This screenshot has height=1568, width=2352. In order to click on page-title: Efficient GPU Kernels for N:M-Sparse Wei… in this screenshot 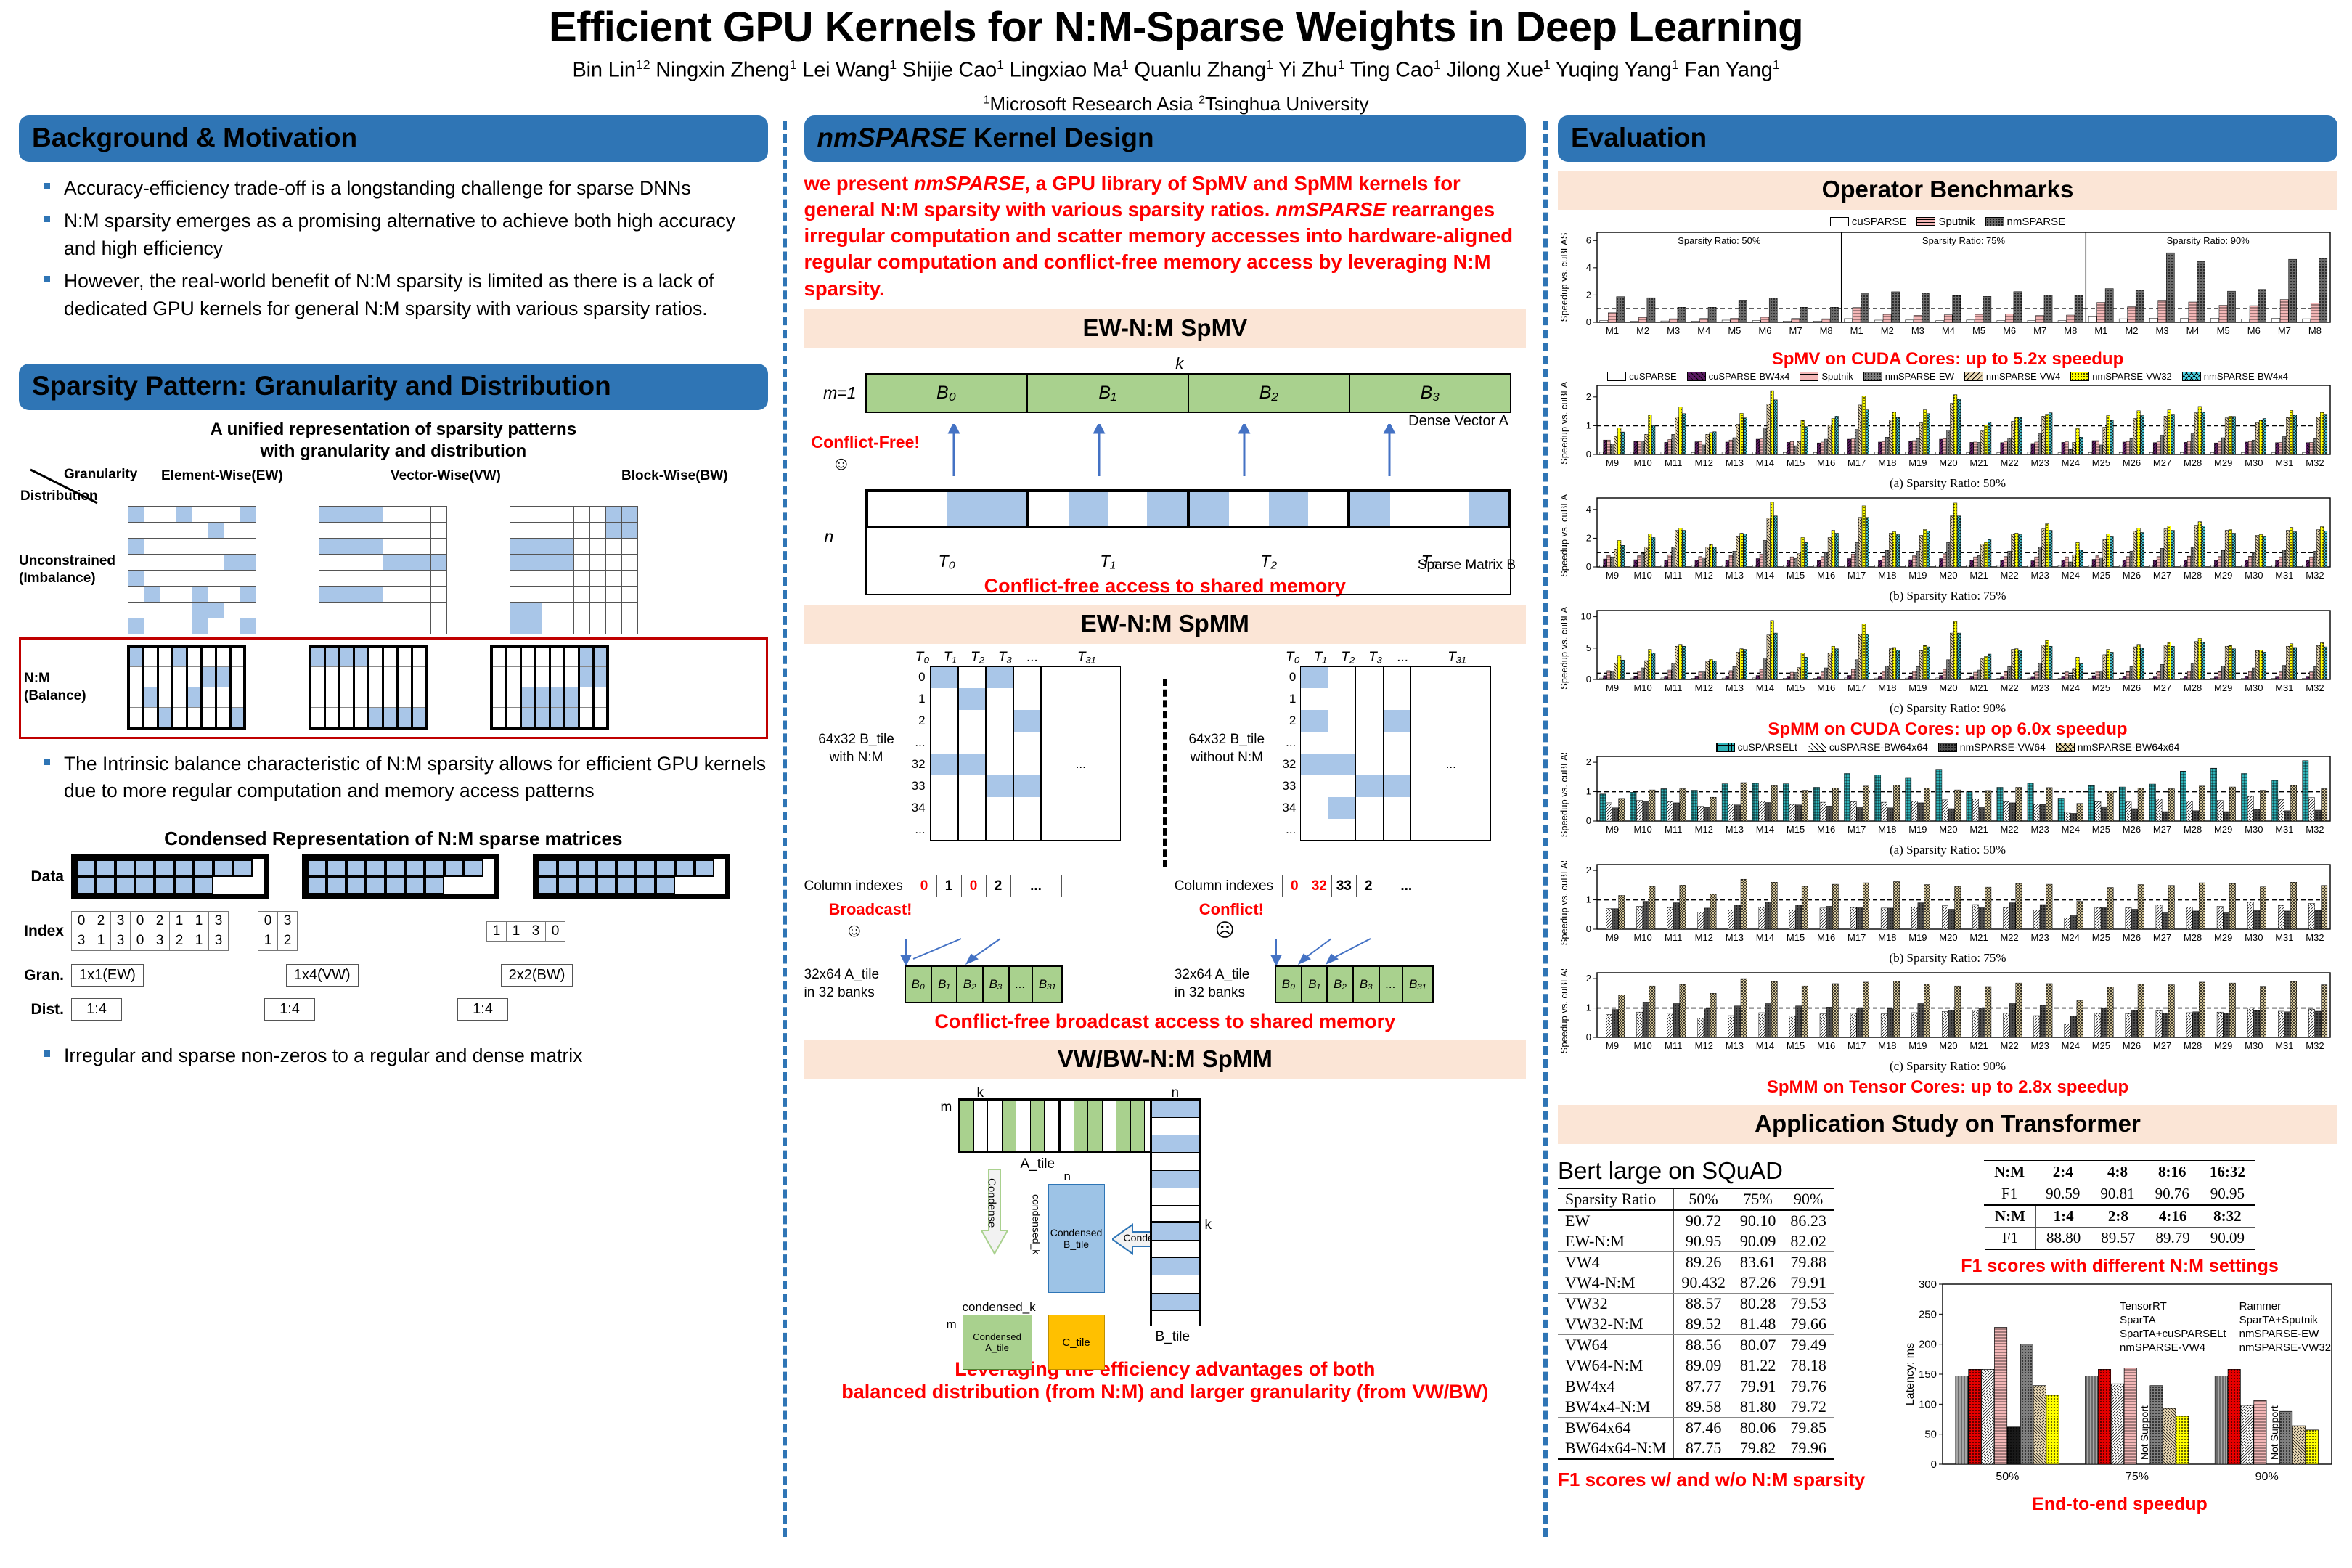, I will do `click(1176, 28)`.